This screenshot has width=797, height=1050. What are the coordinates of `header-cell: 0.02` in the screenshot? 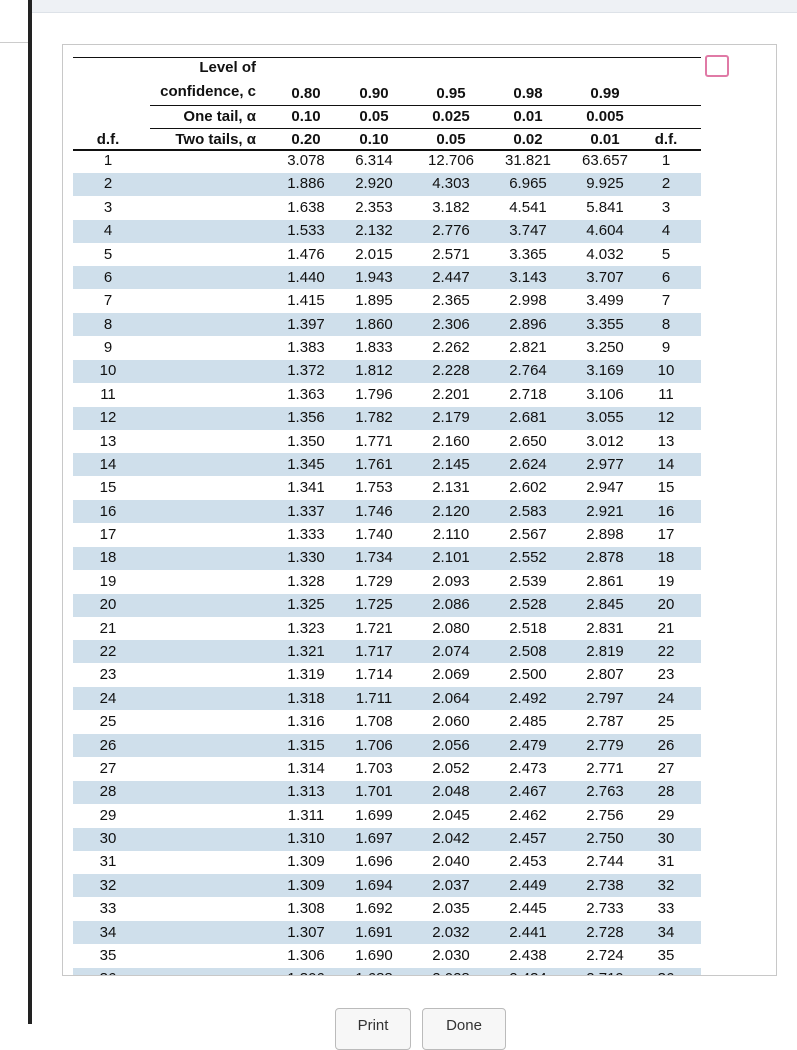 It's located at (528, 139).